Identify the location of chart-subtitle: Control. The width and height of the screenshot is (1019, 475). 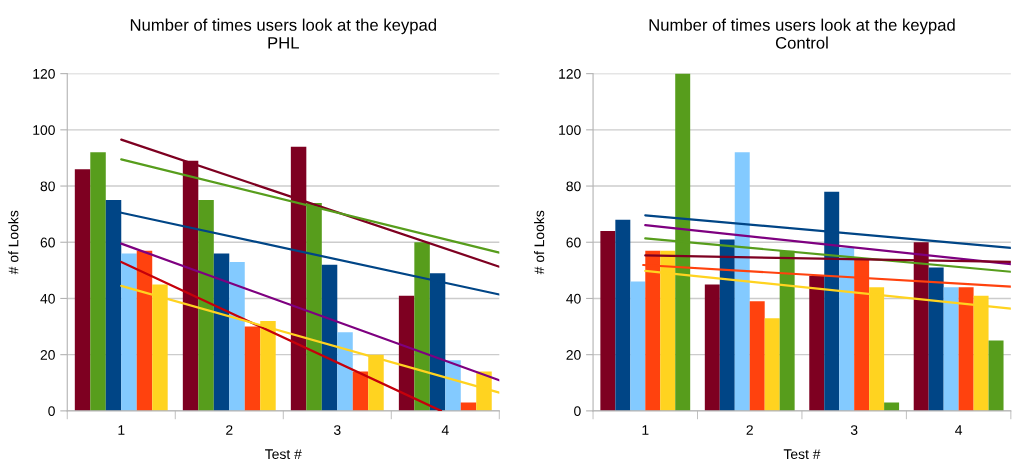
(801, 42).